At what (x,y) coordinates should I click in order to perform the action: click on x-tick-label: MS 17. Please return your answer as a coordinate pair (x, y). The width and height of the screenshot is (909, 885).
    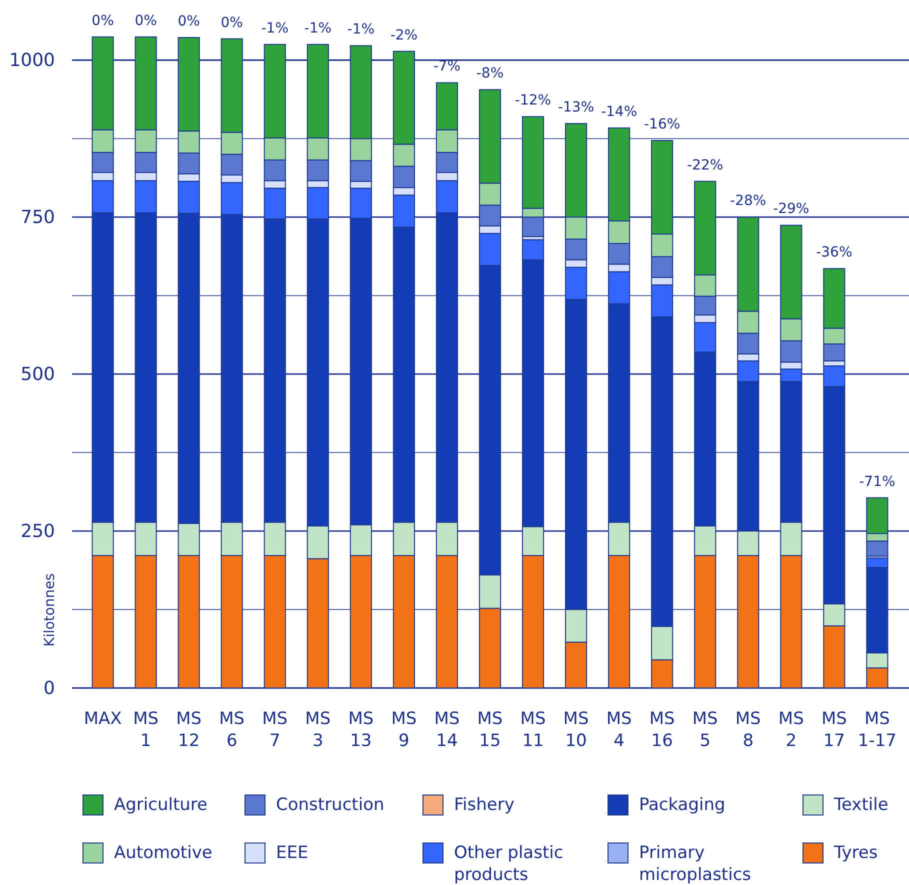
    Looking at the image, I should click on (834, 730).